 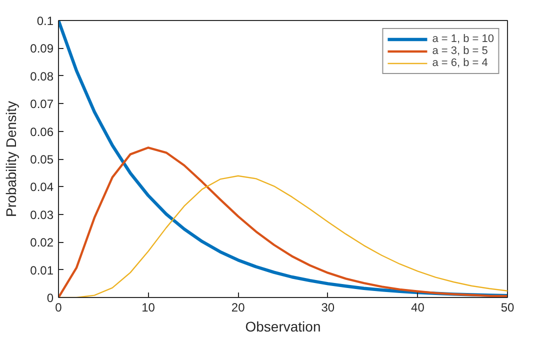 What do you see at coordinates (463, 39) in the screenshot?
I see `legend-label: a = 1, b = 10` at bounding box center [463, 39].